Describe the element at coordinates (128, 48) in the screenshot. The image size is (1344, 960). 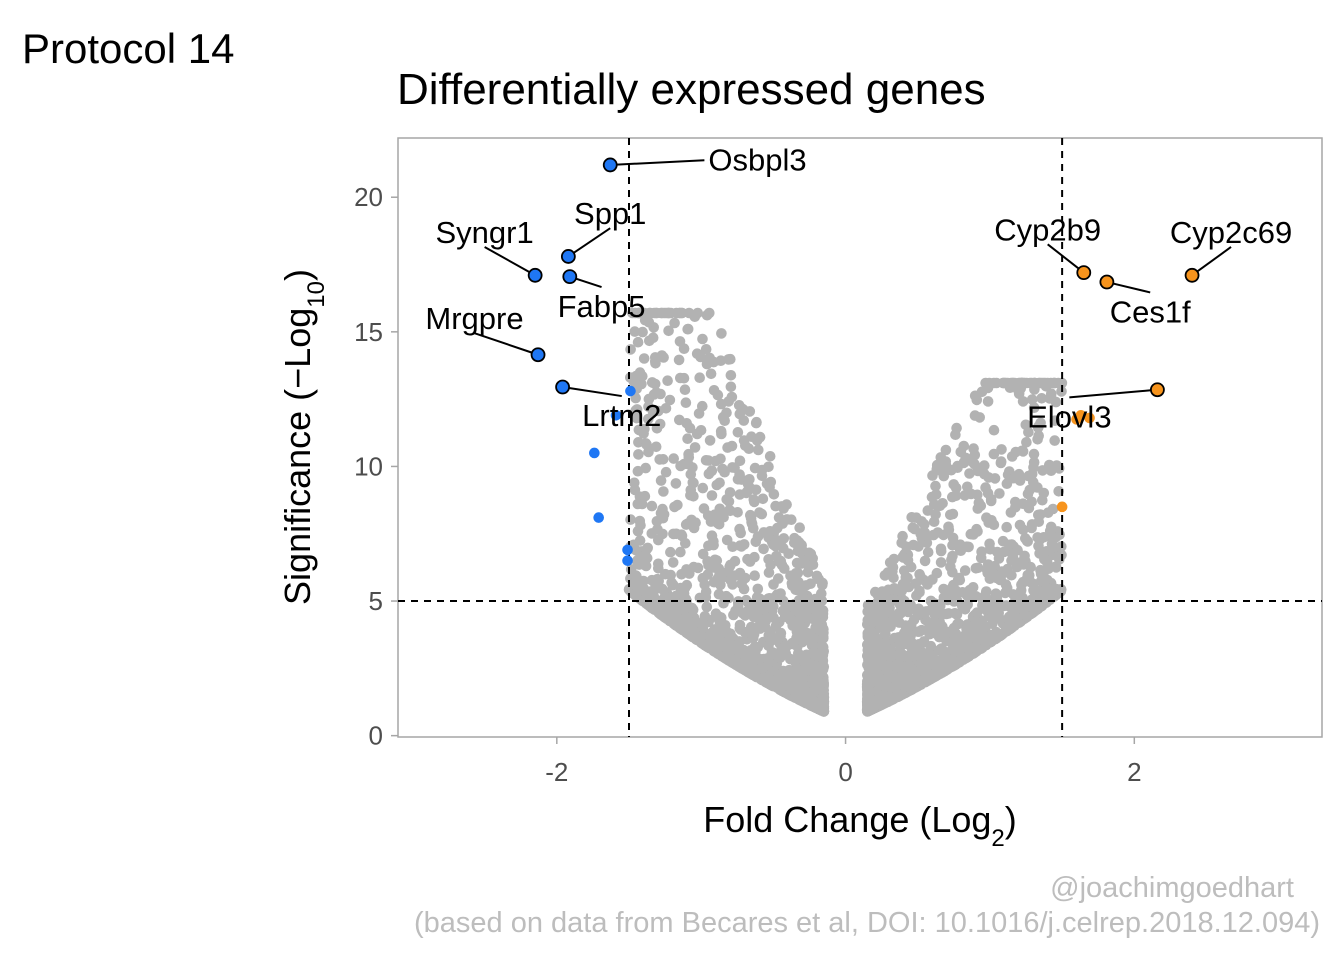
I see `protocol-tag: Protocol 14` at that location.